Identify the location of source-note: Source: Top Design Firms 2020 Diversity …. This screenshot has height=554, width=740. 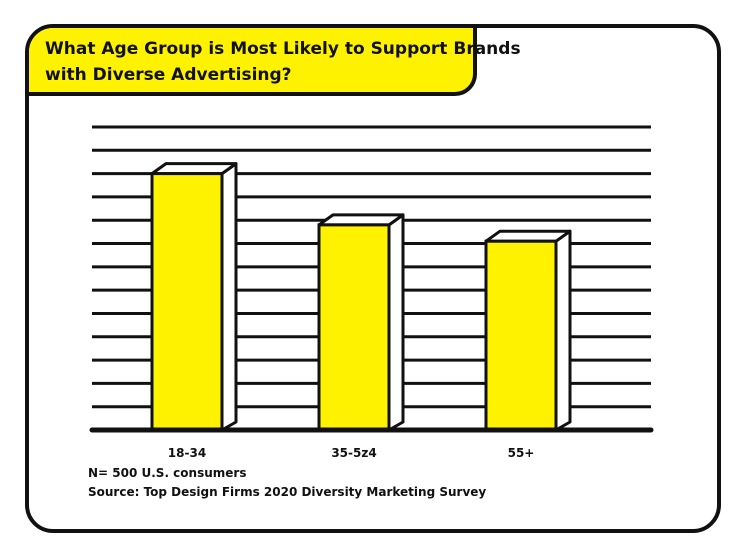
(287, 492).